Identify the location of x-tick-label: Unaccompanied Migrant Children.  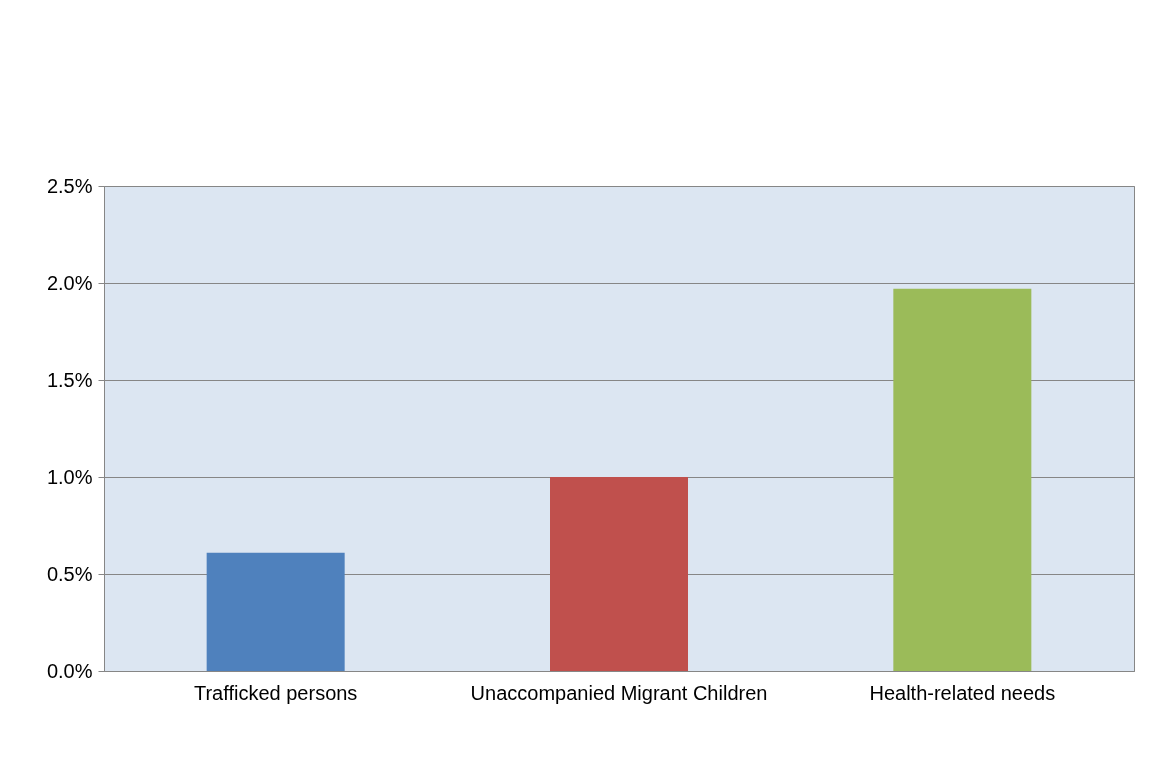
(619, 692).